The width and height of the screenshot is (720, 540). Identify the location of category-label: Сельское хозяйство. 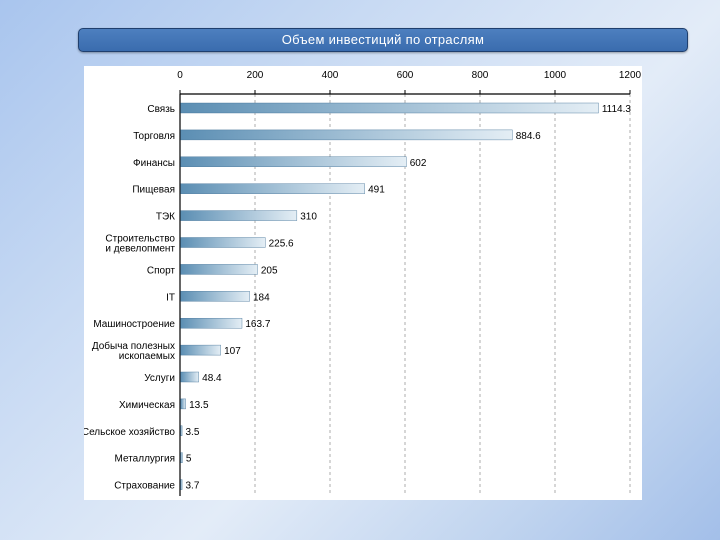
(129, 432).